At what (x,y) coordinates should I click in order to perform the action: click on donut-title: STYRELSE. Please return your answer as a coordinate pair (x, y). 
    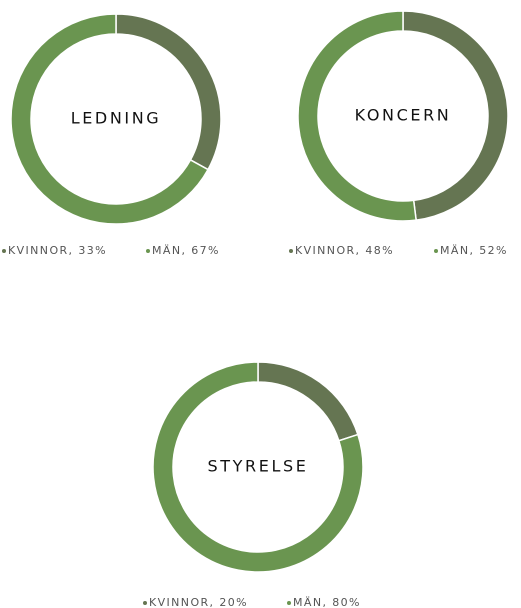
    Looking at the image, I should click on (258, 466).